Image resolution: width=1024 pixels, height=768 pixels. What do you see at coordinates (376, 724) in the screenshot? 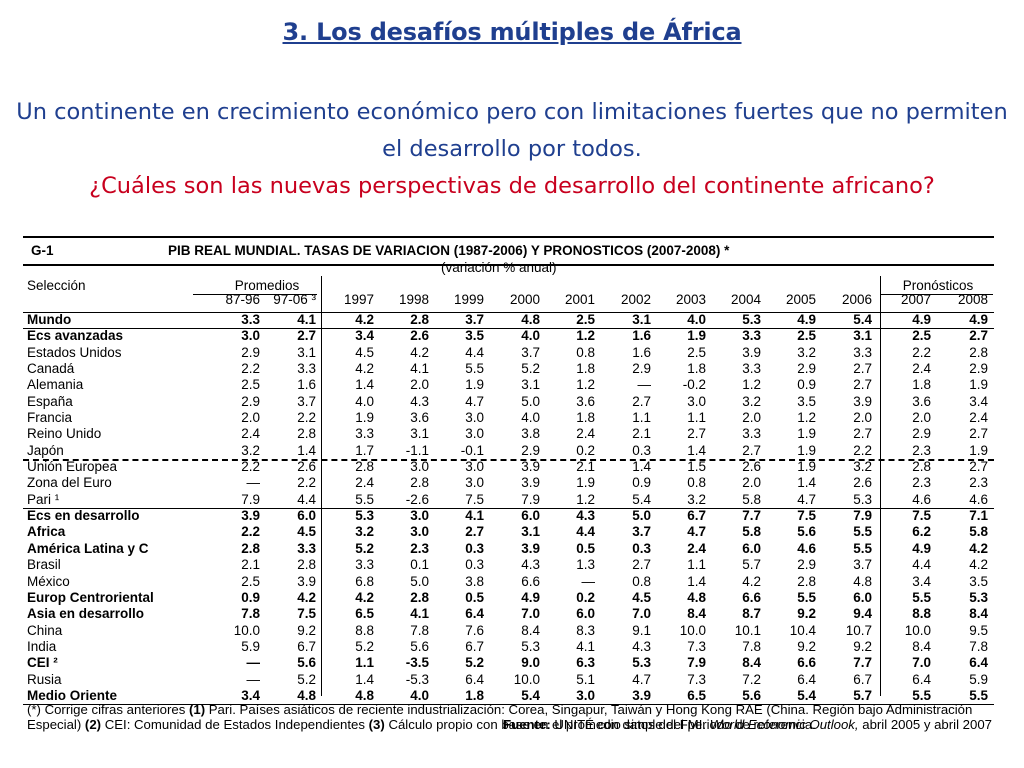
I see `footnote-3-marker: (3)` at bounding box center [376, 724].